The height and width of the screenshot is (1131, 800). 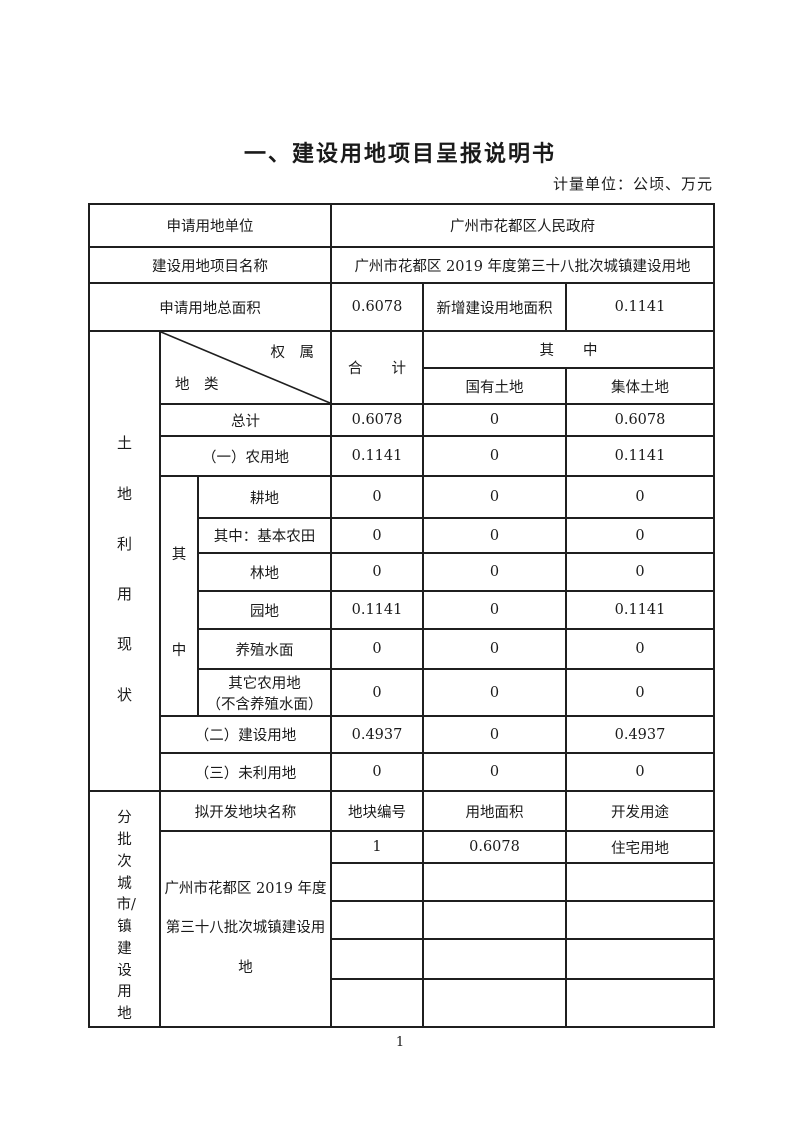 I want to click on row-label-cell: 其中：基本农田, so click(x=264, y=535).